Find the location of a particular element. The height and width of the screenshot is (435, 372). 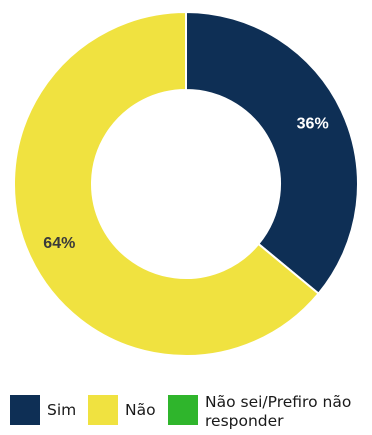

legend-label-sim: Sim is located at coordinates (62, 410).